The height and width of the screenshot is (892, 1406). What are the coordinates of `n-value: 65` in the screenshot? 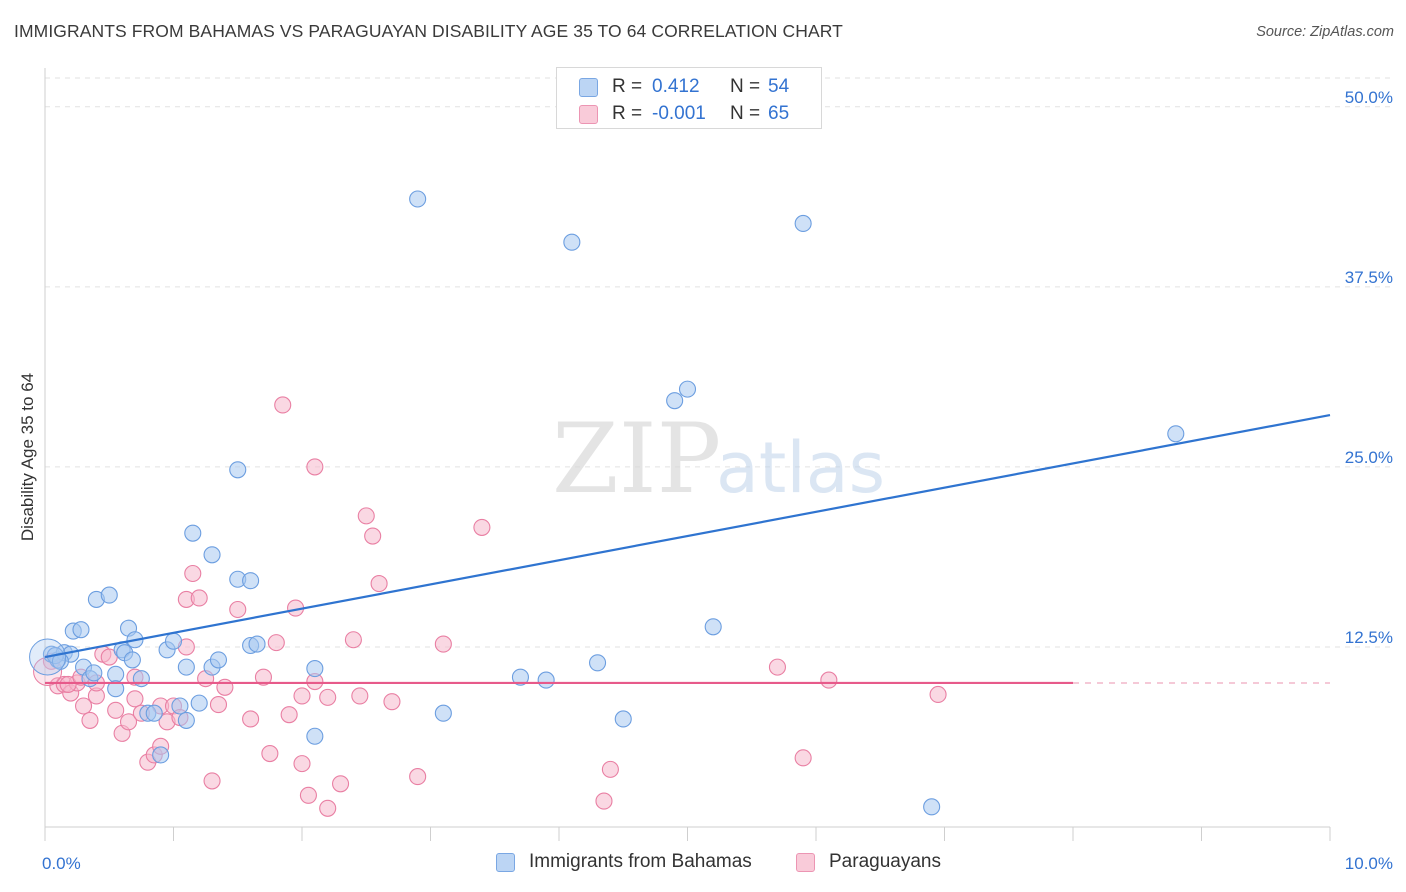 It's located at (779, 113).